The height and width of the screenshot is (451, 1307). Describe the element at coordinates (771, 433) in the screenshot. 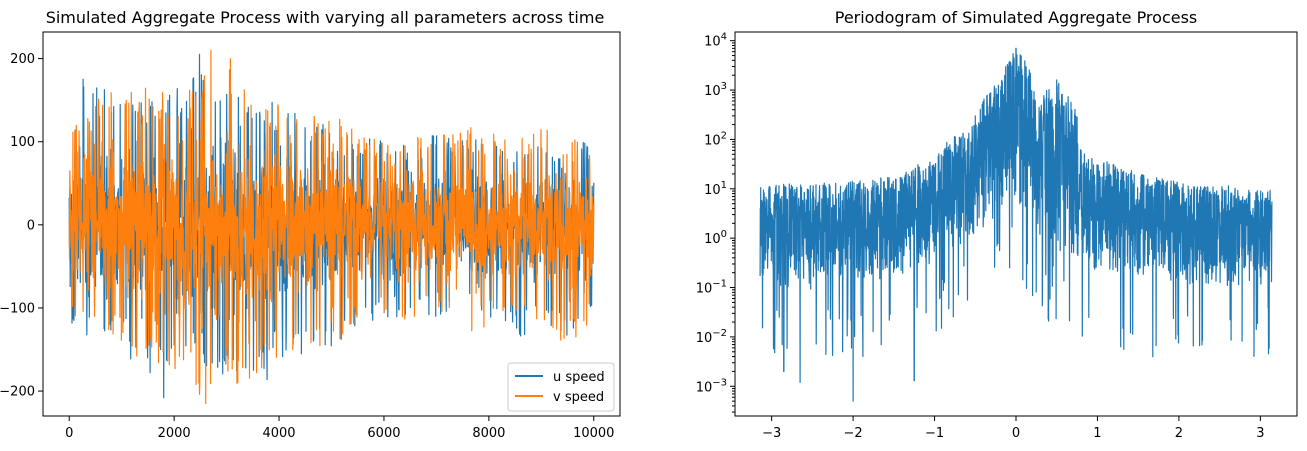

I see `x-tick-label: −3` at that location.